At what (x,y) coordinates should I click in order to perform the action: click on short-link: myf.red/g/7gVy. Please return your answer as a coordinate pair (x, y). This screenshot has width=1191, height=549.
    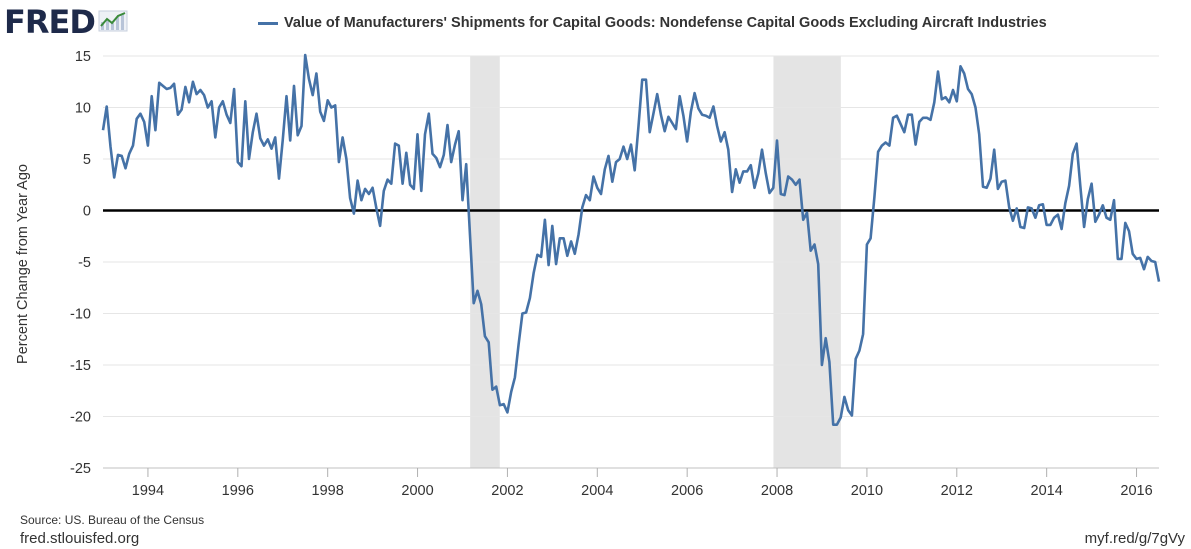
    Looking at the image, I should click on (1134, 538).